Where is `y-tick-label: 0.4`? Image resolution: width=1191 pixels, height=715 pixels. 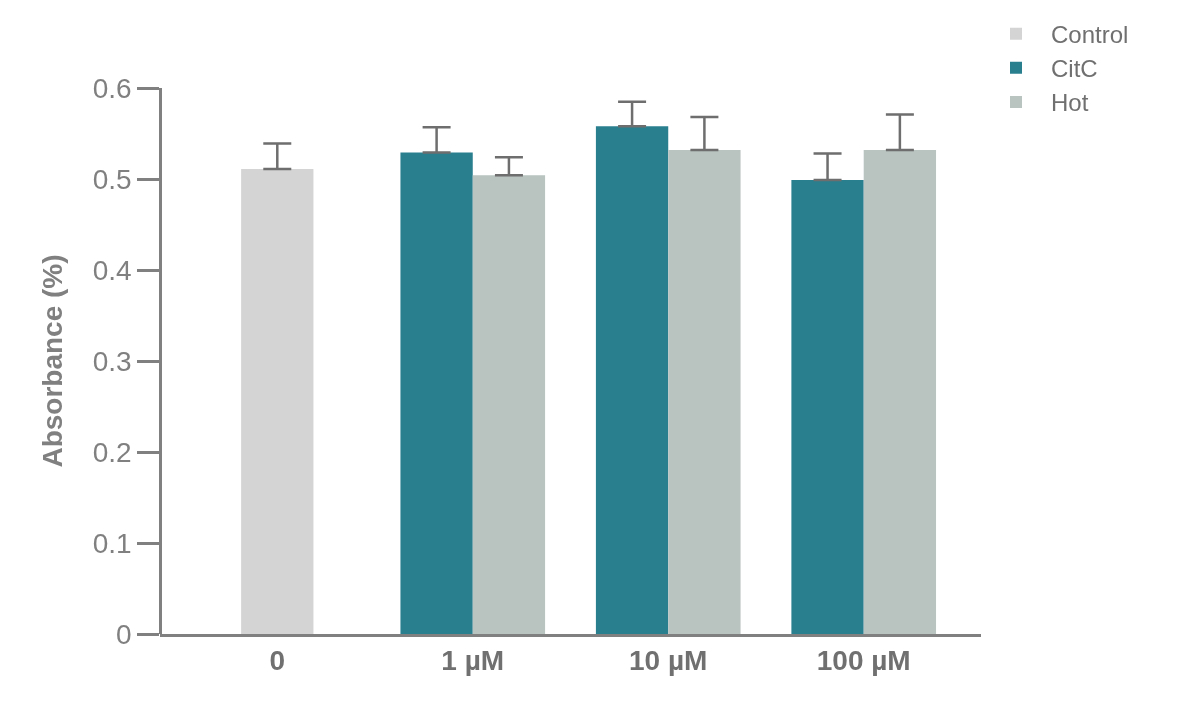
y-tick-label: 0.4 is located at coordinates (112, 270).